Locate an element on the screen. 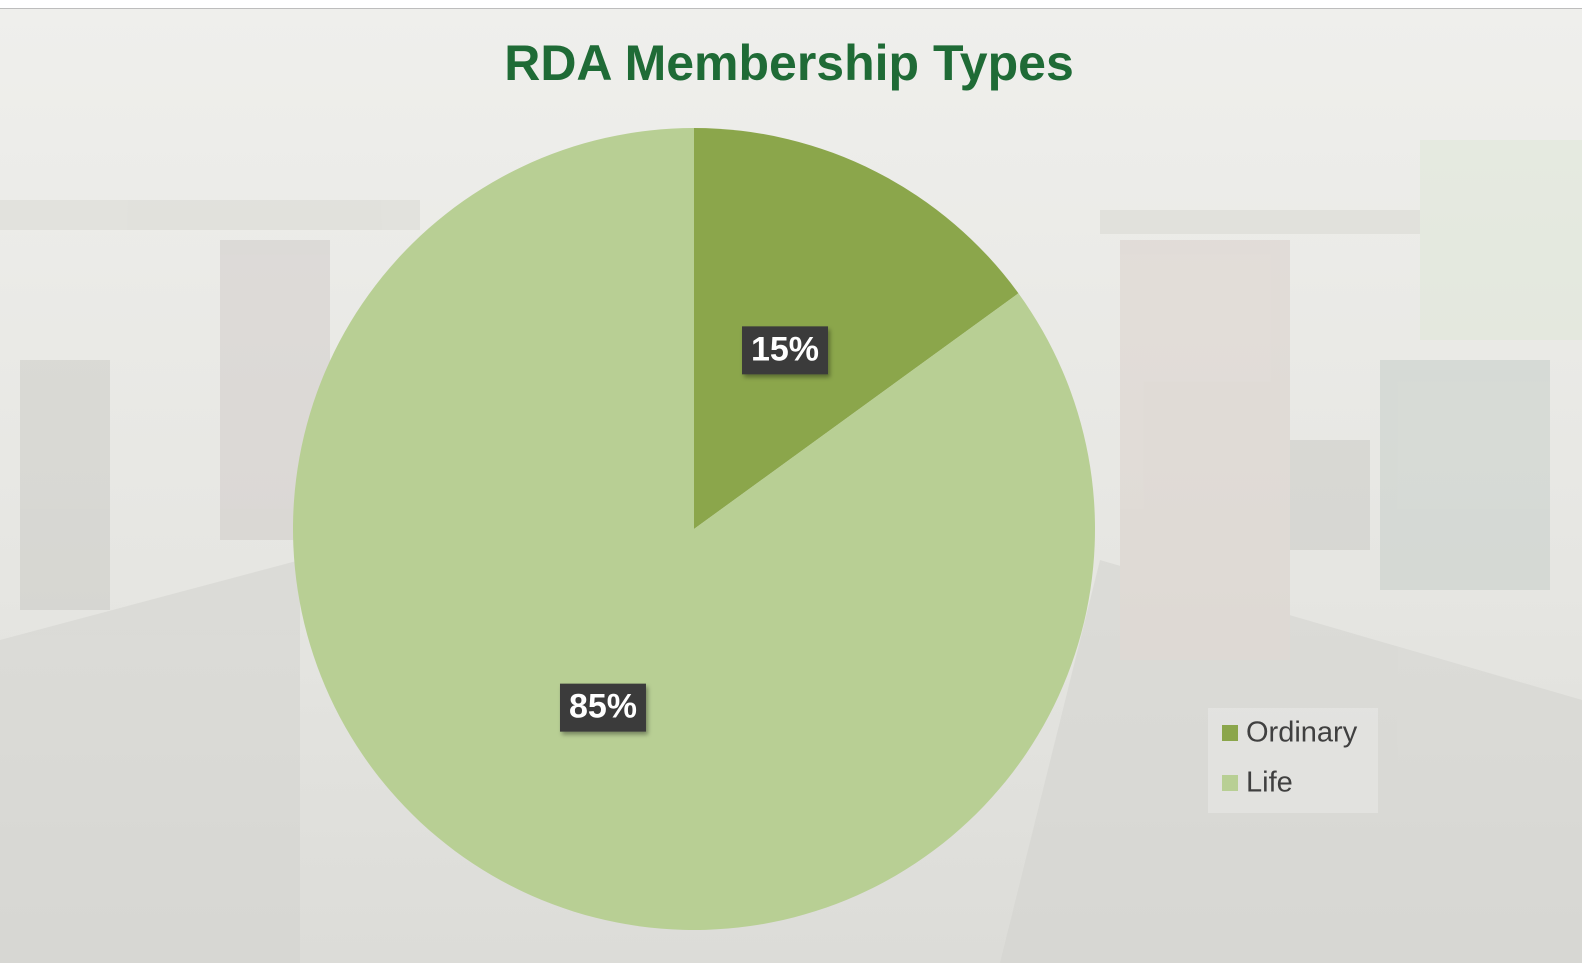 The width and height of the screenshot is (1582, 963). legend-label: Ordinary is located at coordinates (1302, 733).